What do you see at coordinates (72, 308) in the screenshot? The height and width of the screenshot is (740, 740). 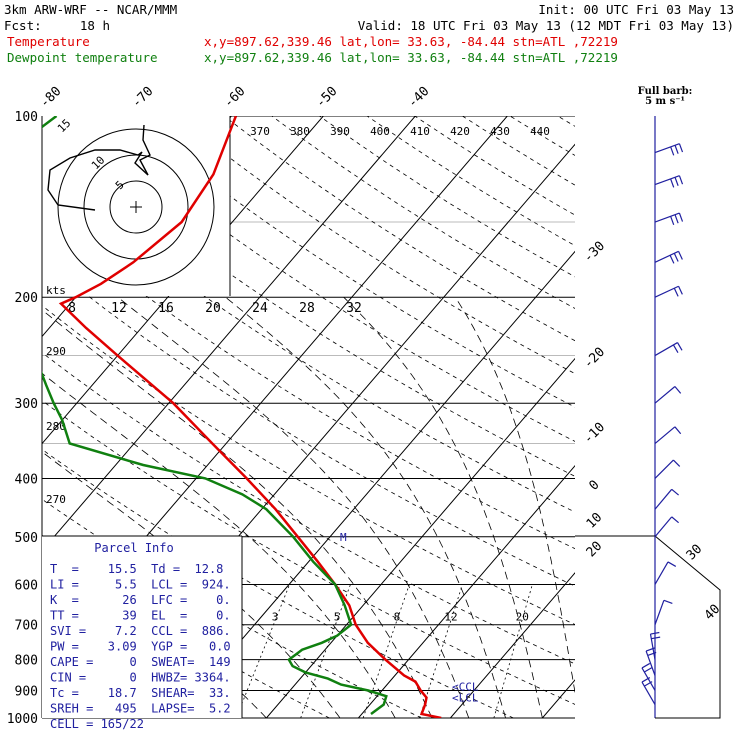 I see `speed-label: 8` at bounding box center [72, 308].